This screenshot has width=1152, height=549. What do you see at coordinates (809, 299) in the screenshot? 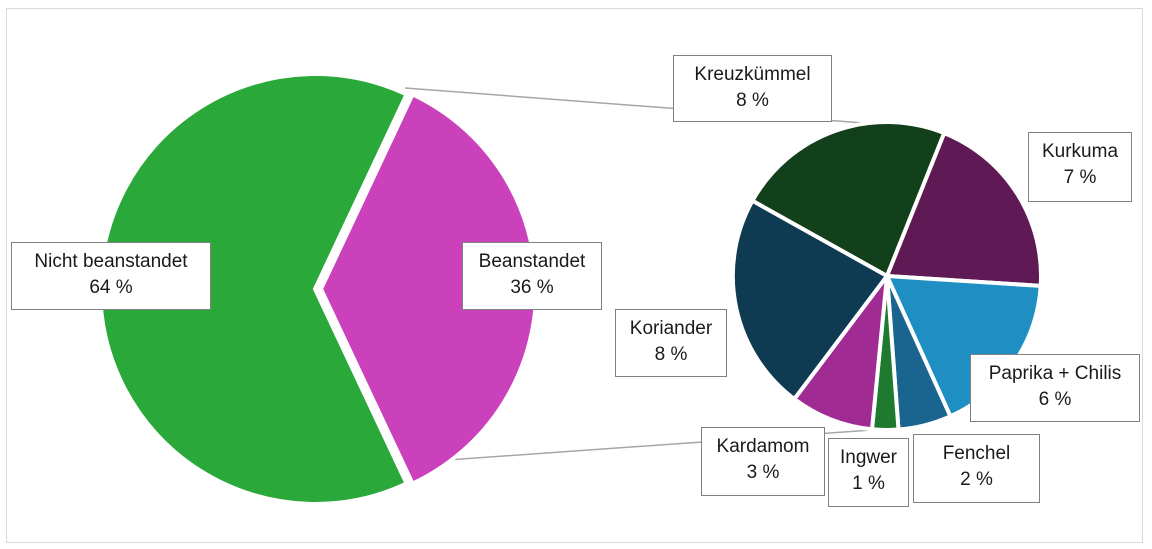
I see `slice-koriander` at bounding box center [809, 299].